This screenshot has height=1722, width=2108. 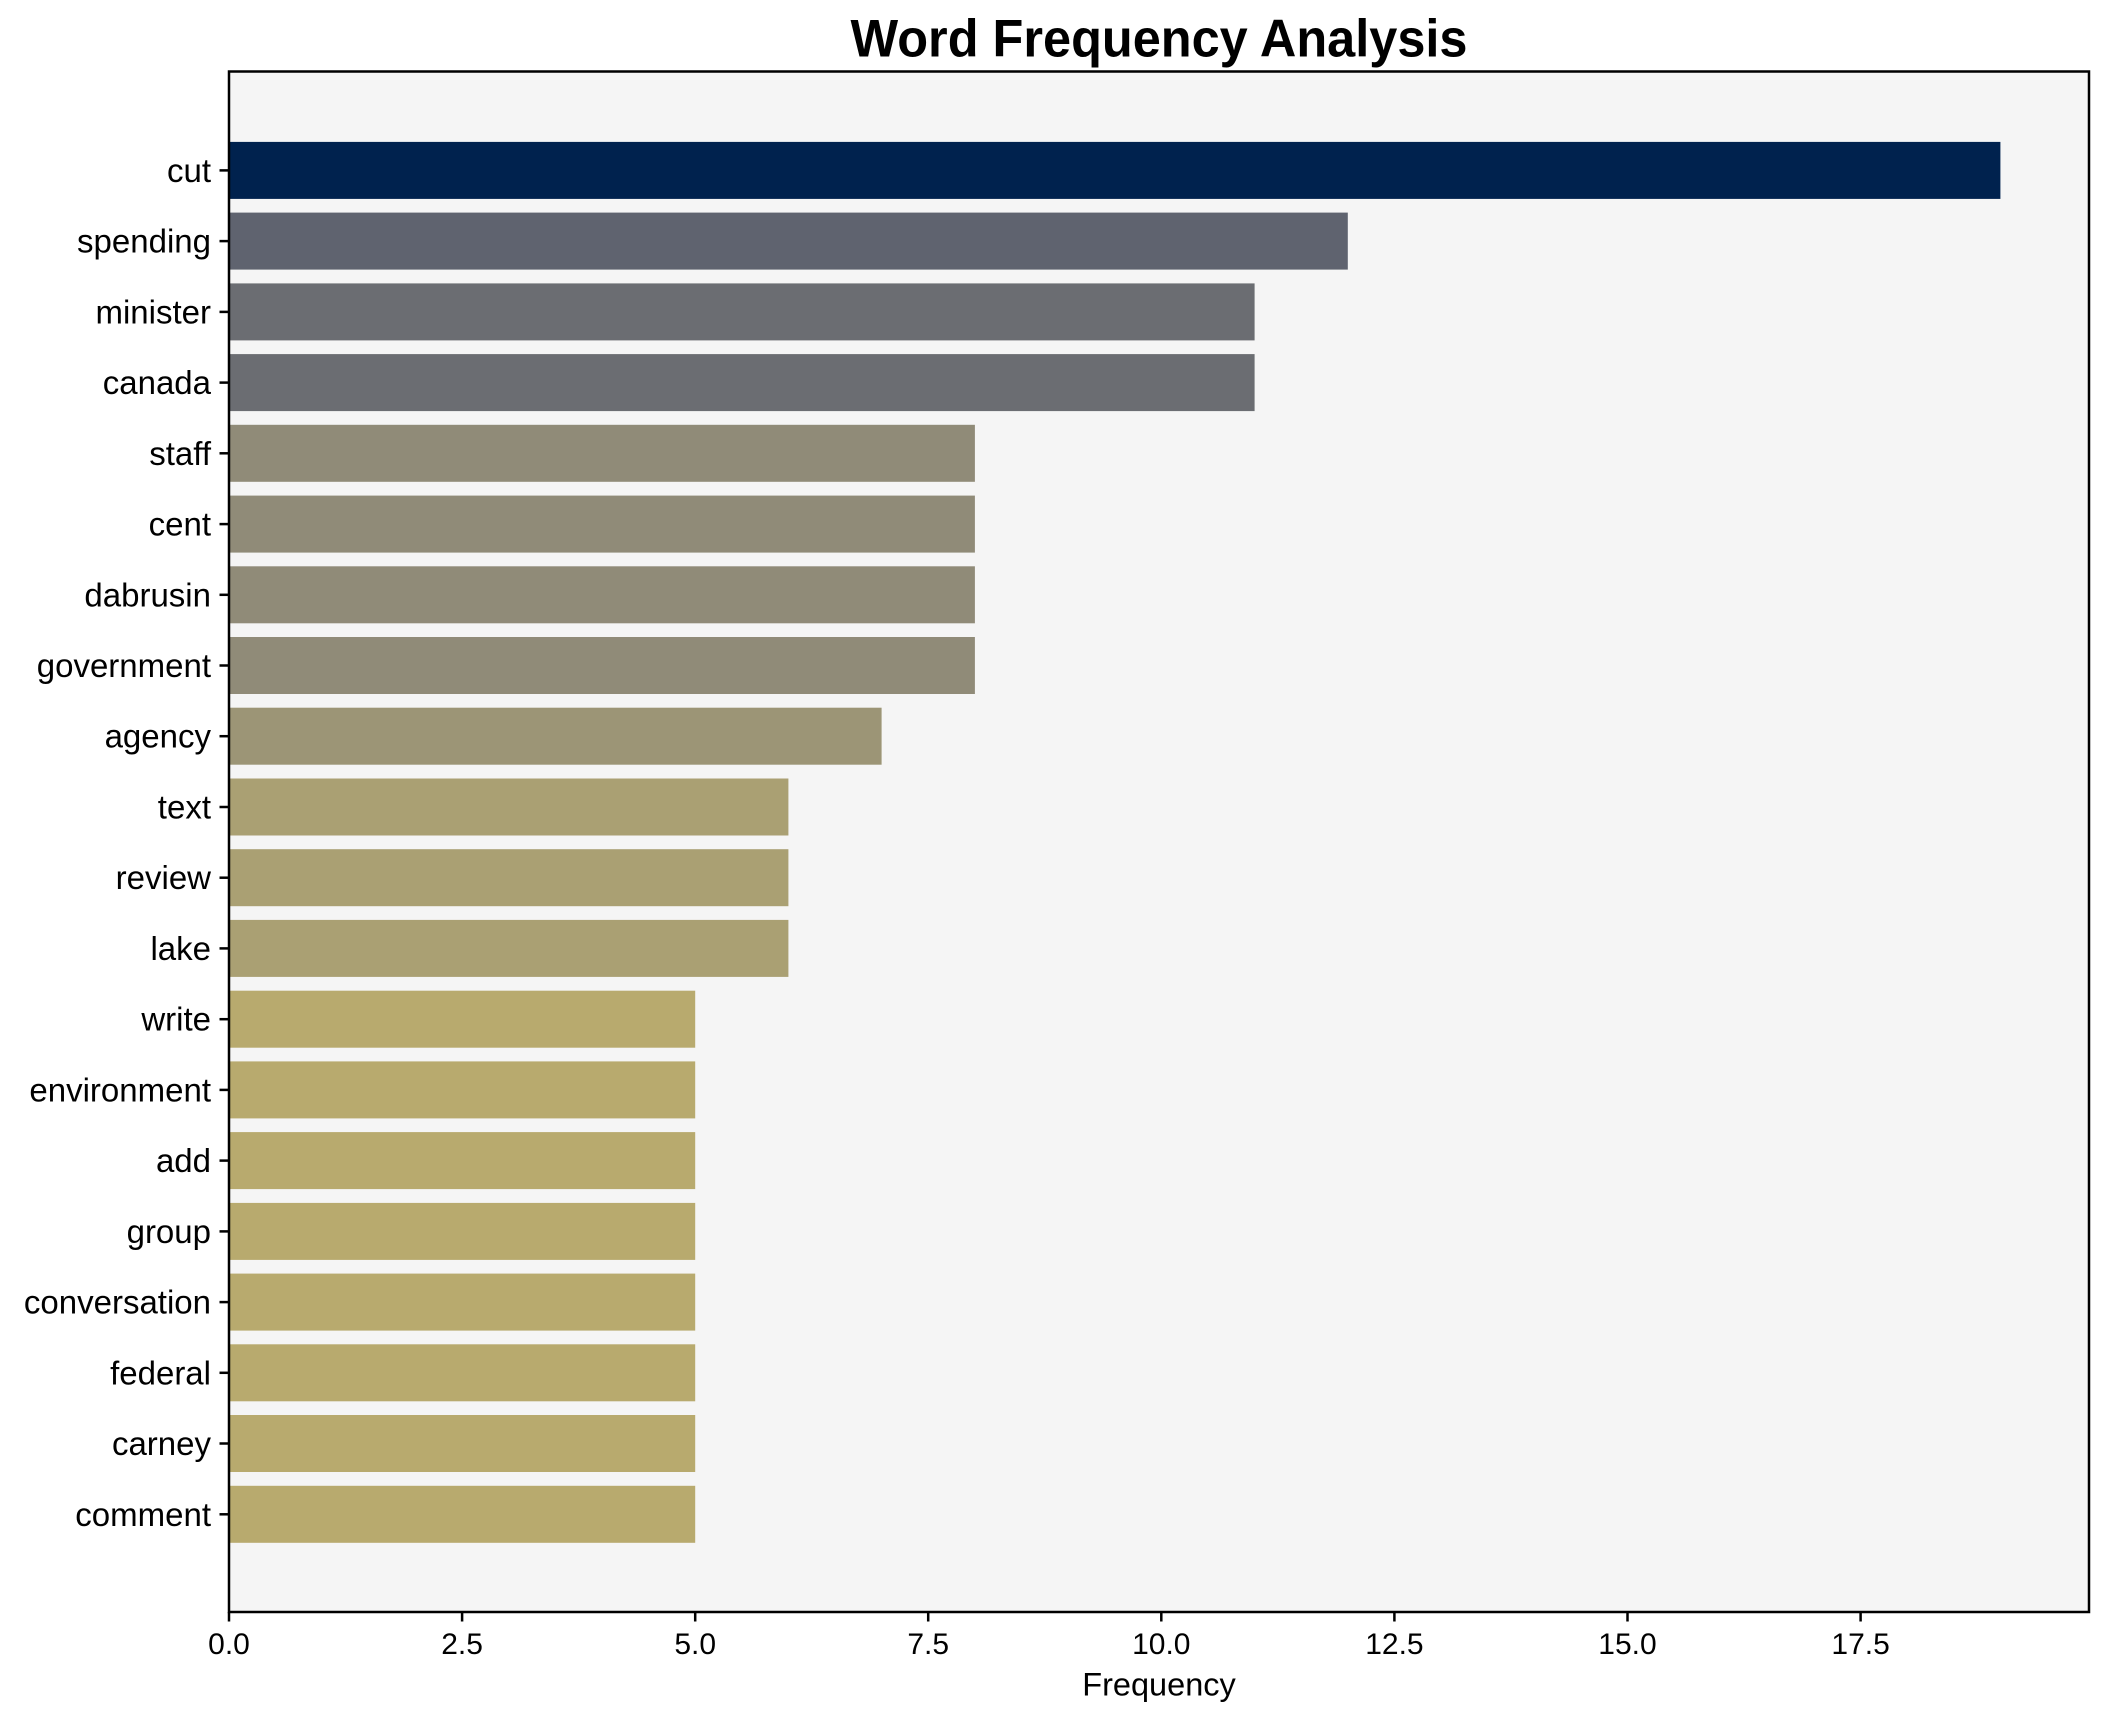 What do you see at coordinates (124, 665) in the screenshot?
I see `svg-text: government` at bounding box center [124, 665].